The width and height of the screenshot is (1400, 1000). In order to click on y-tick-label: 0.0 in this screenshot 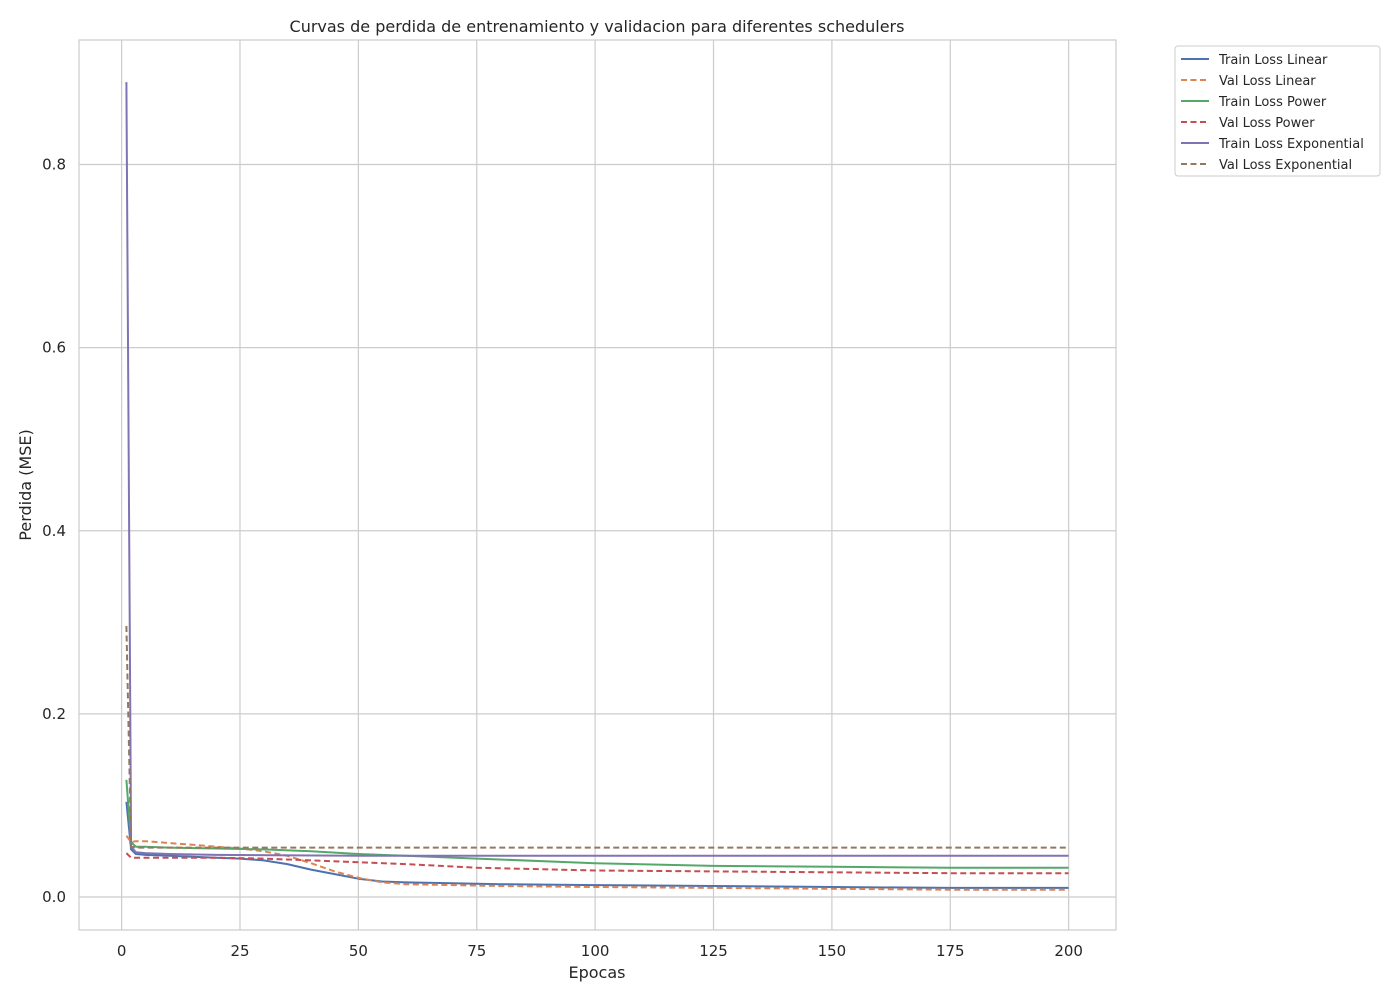, I will do `click(54, 897)`.